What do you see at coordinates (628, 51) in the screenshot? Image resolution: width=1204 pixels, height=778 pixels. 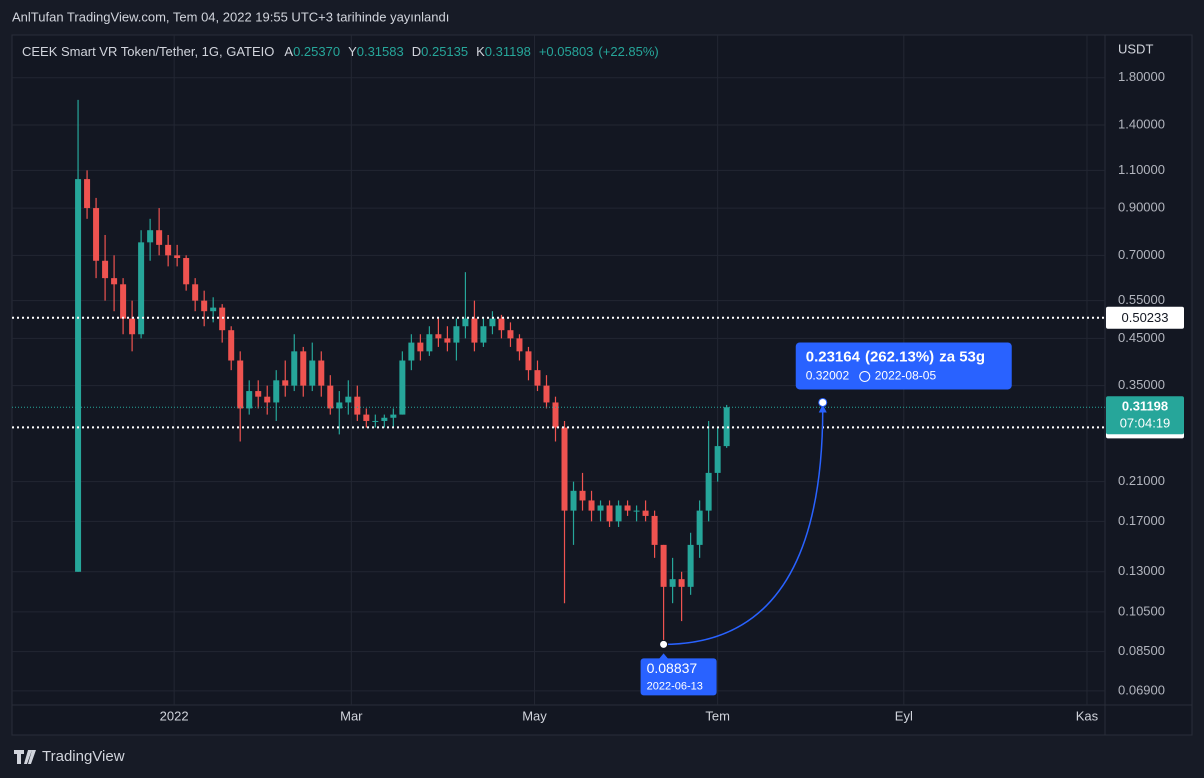 I see `legend-change-pct: (+22.85%)` at bounding box center [628, 51].